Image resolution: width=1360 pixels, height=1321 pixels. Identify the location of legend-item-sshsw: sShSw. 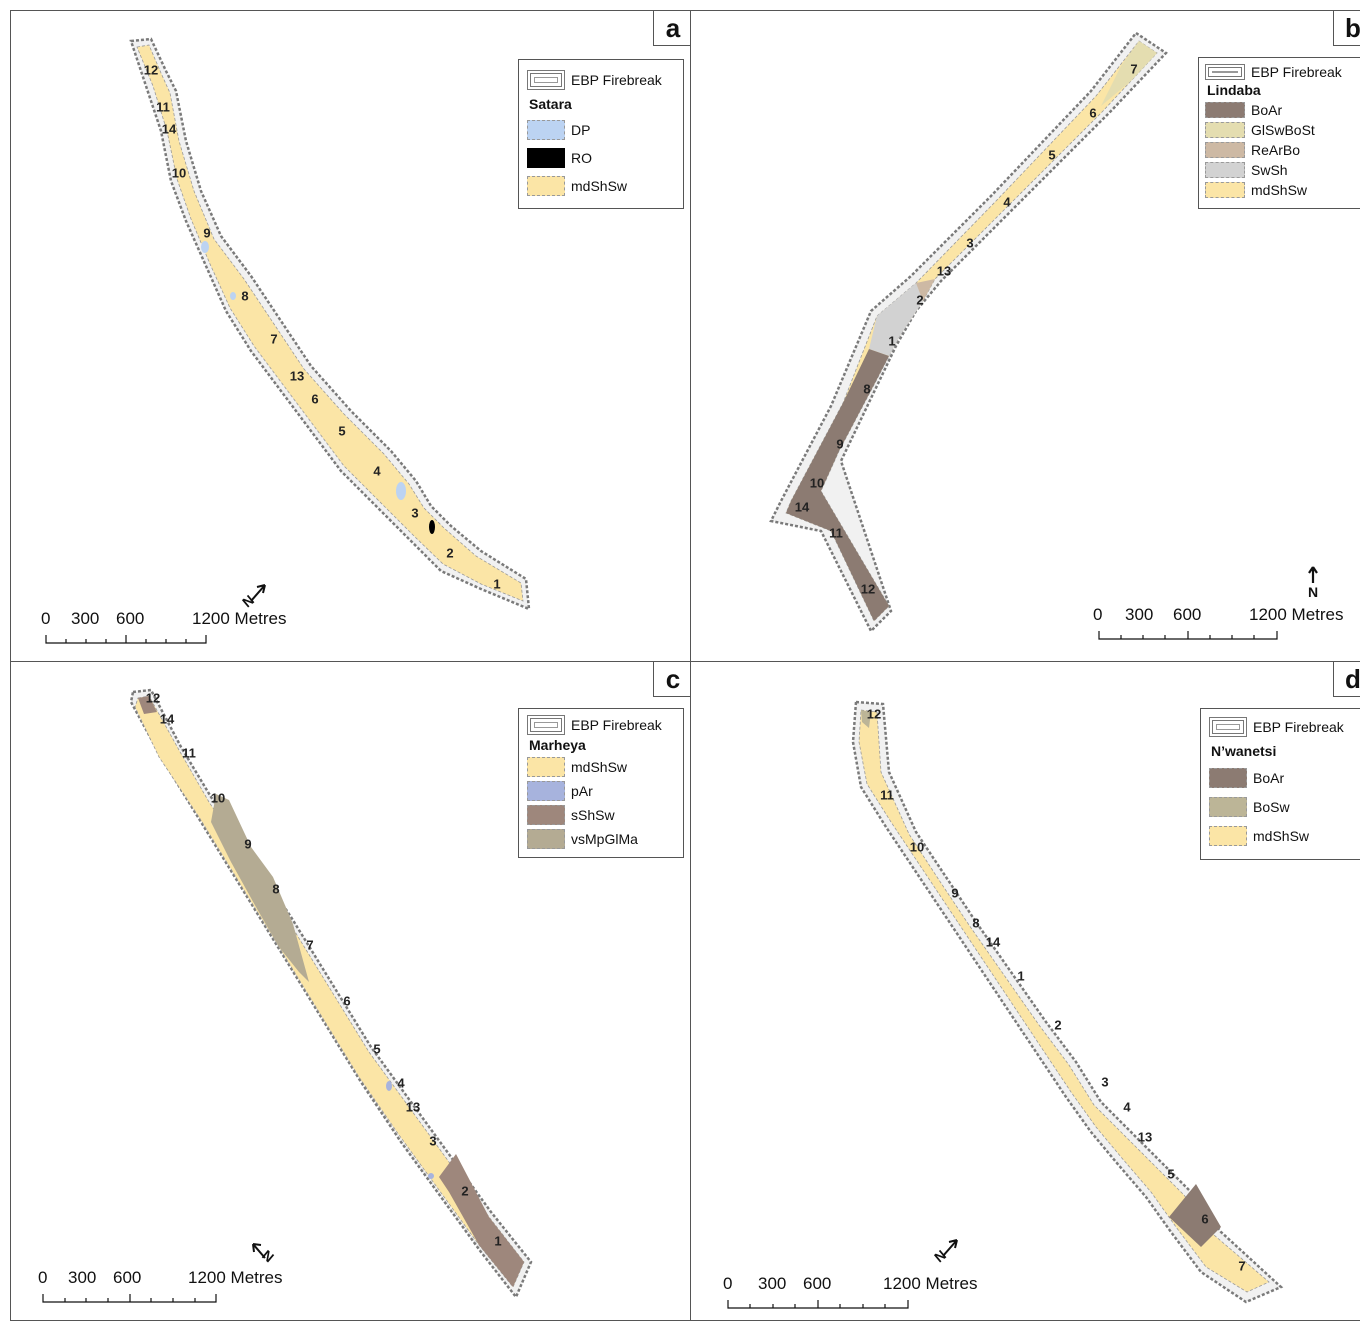
(601, 815).